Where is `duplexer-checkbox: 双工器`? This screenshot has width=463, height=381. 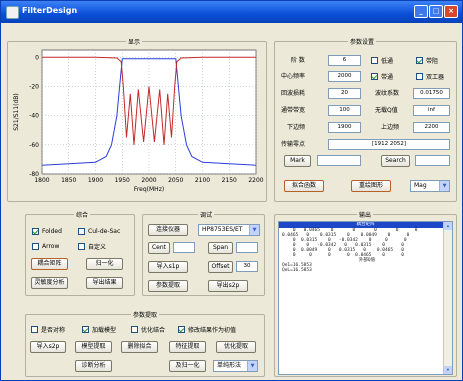 duplexer-checkbox: 双工器 is located at coordinates (430, 76).